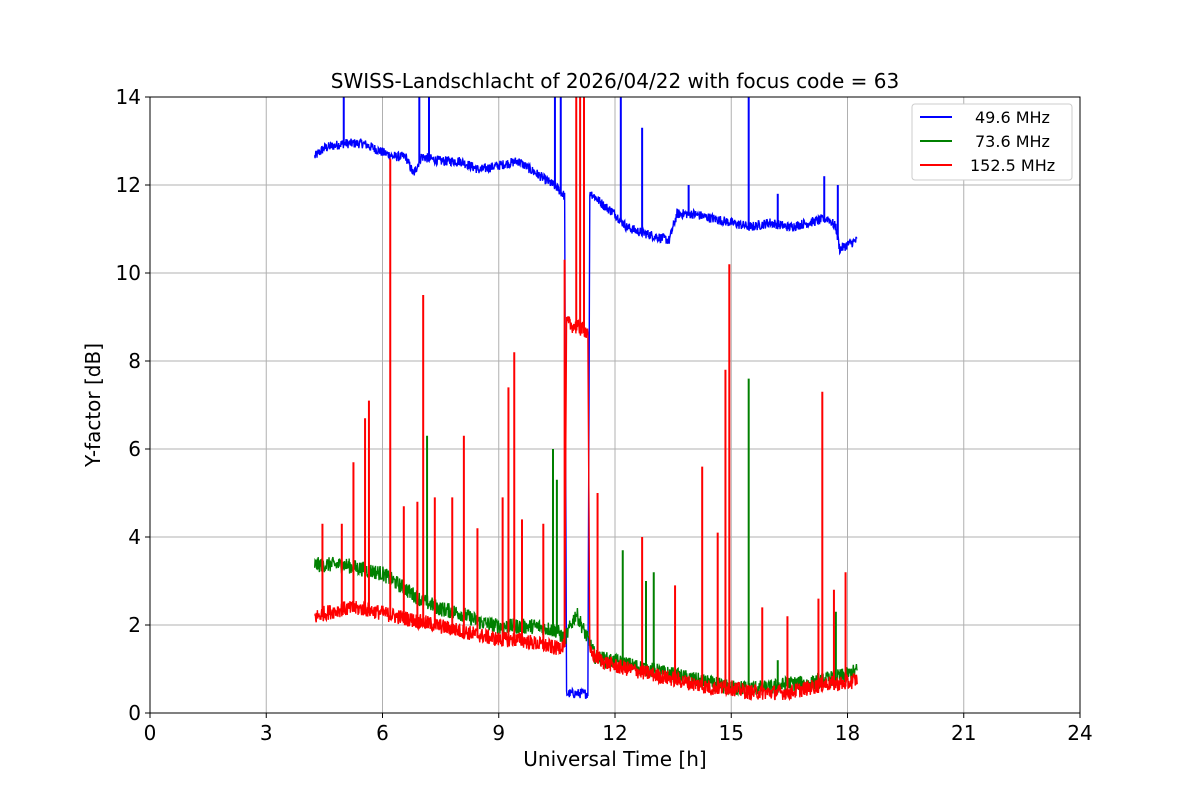 This screenshot has height=800, width=1200. Describe the element at coordinates (134, 449) in the screenshot. I see `y-tick-label: 6` at that location.